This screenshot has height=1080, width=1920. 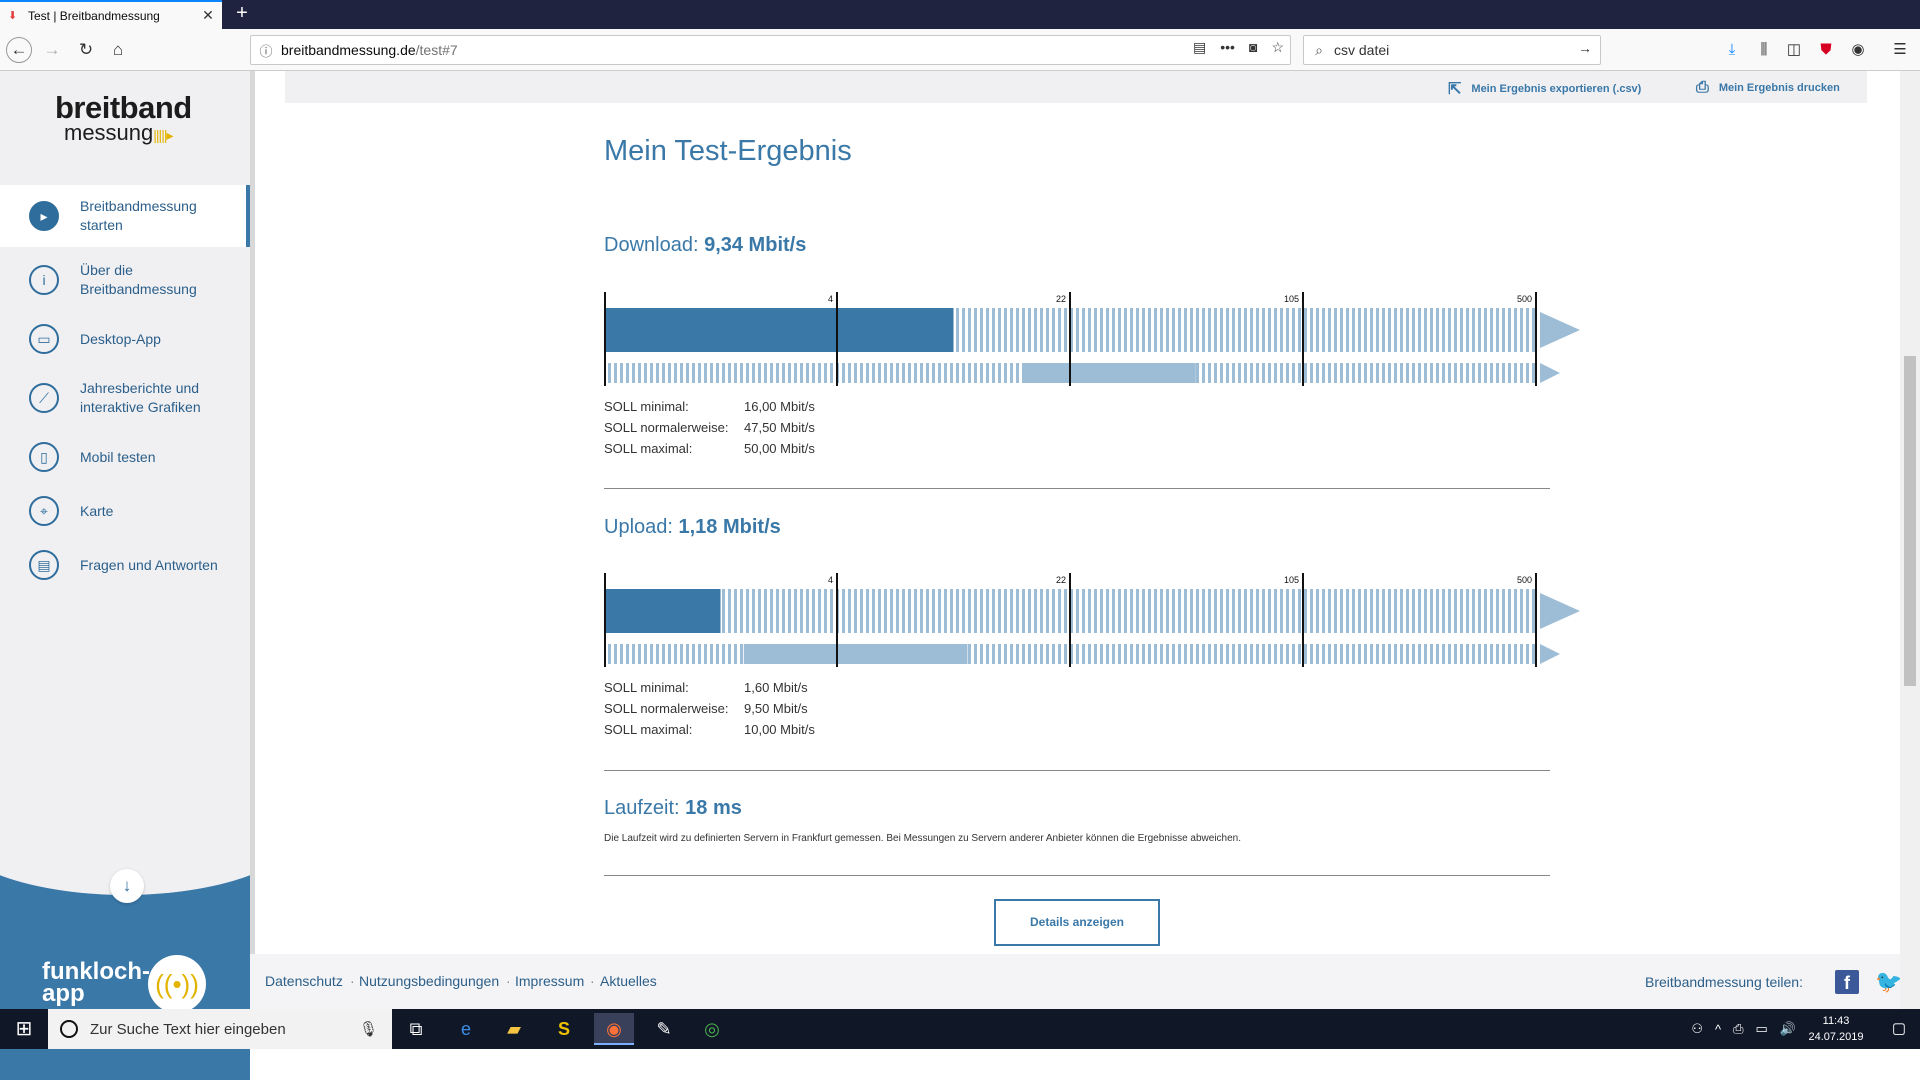 I want to click on sidebar-item-mobile: ▯ Mobil testen, so click(x=125, y=457).